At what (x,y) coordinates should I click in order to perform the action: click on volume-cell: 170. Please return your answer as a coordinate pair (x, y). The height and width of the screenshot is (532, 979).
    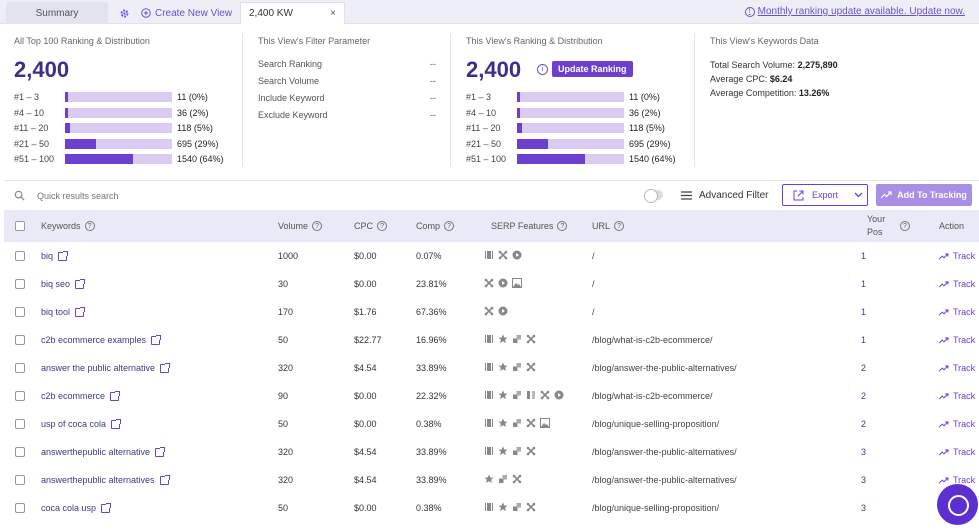
    Looking at the image, I should click on (286, 312).